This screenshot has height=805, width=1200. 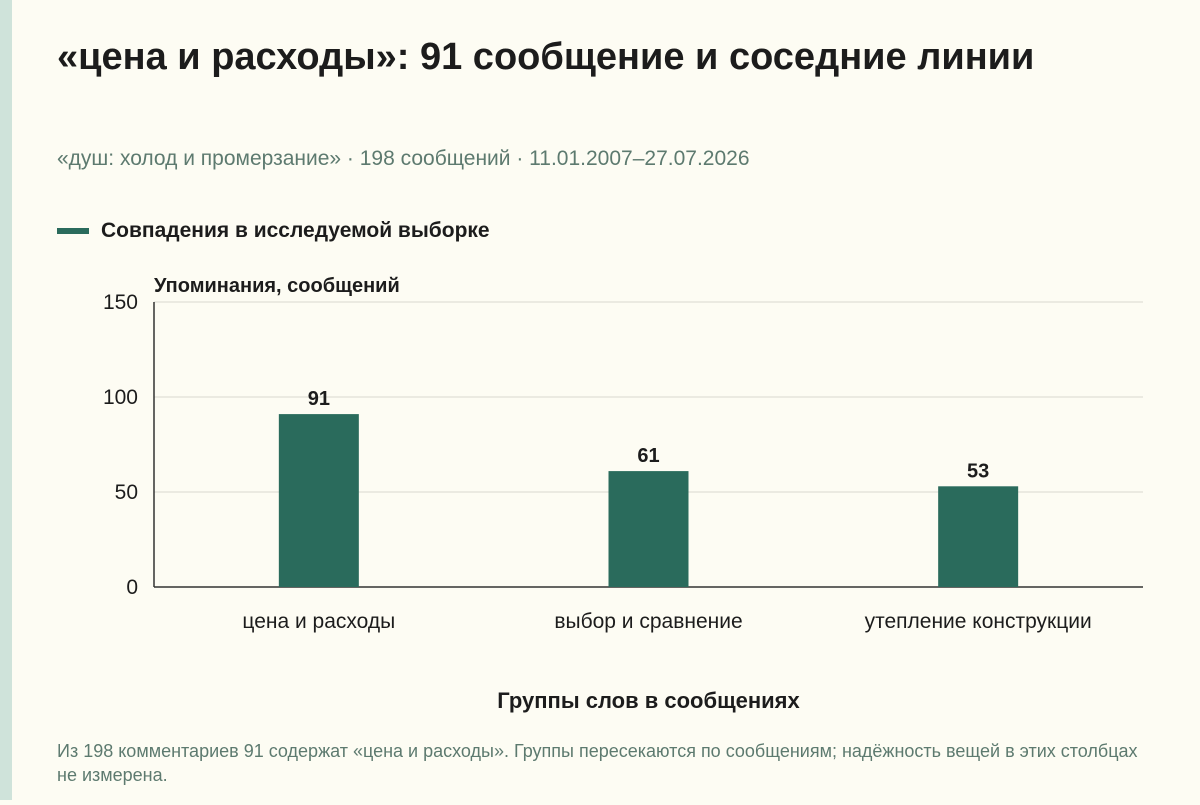 I want to click on bar-value-label: 53, so click(x=978, y=471).